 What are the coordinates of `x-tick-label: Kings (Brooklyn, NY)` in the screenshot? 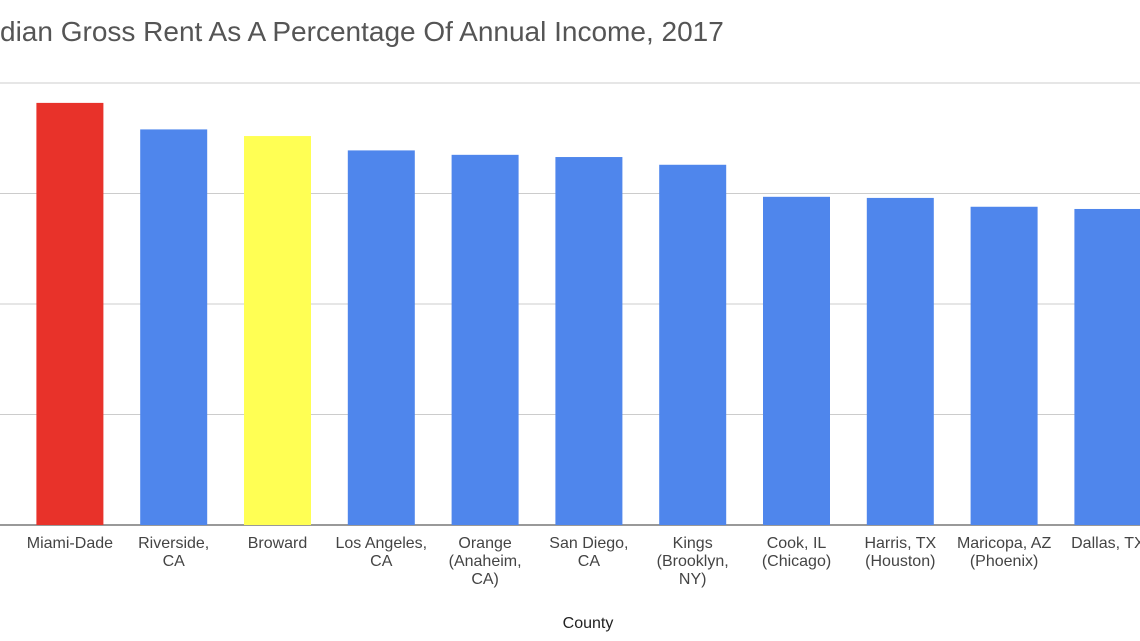 It's located at (692, 561).